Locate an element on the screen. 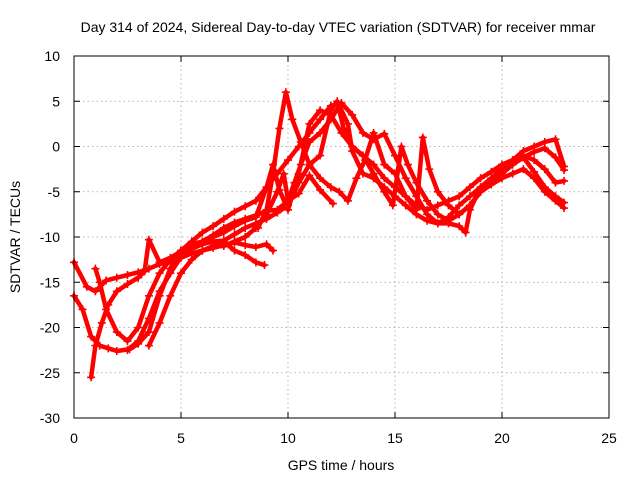 This screenshot has height=480, width=640. x-tick-label: 20 is located at coordinates (502, 438).